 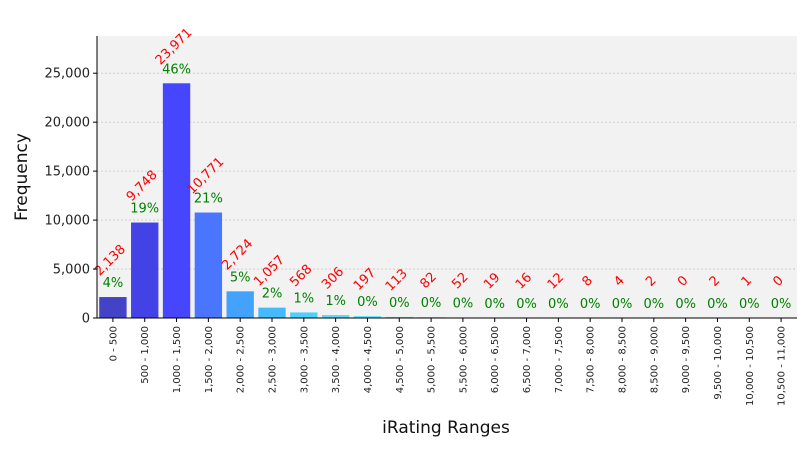 What do you see at coordinates (240, 277) in the screenshot?
I see `percent-label: 5%` at bounding box center [240, 277].